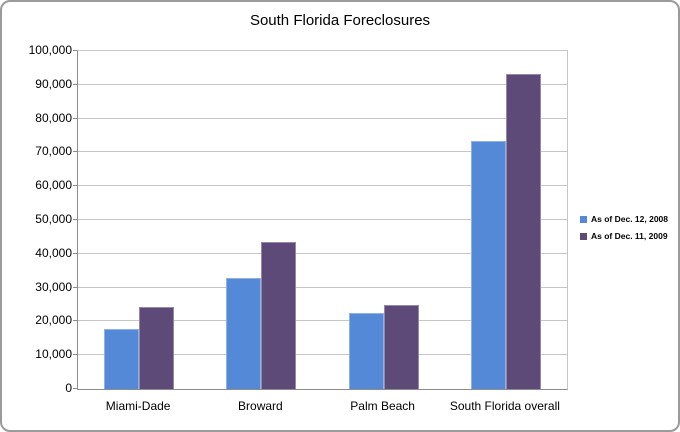 The height and width of the screenshot is (432, 680). I want to click on y-tick-label: 70,000, so click(53, 151).